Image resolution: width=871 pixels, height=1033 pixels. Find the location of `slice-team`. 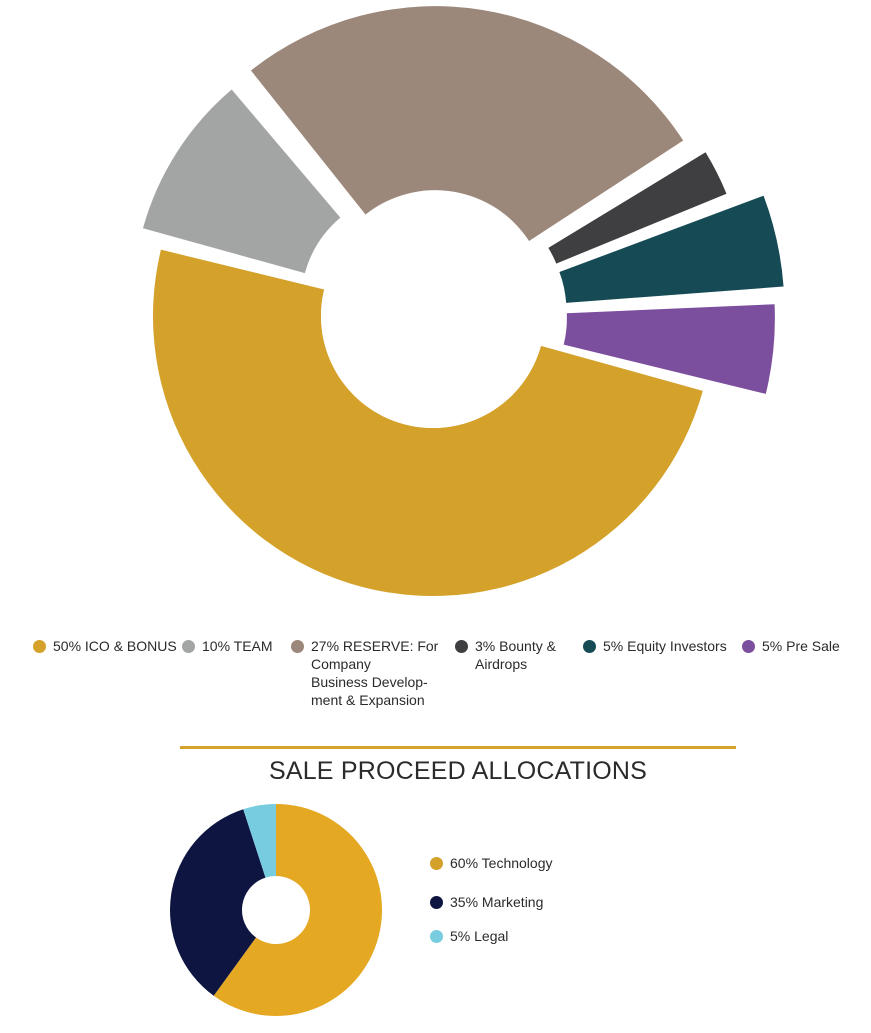

slice-team is located at coordinates (241, 181).